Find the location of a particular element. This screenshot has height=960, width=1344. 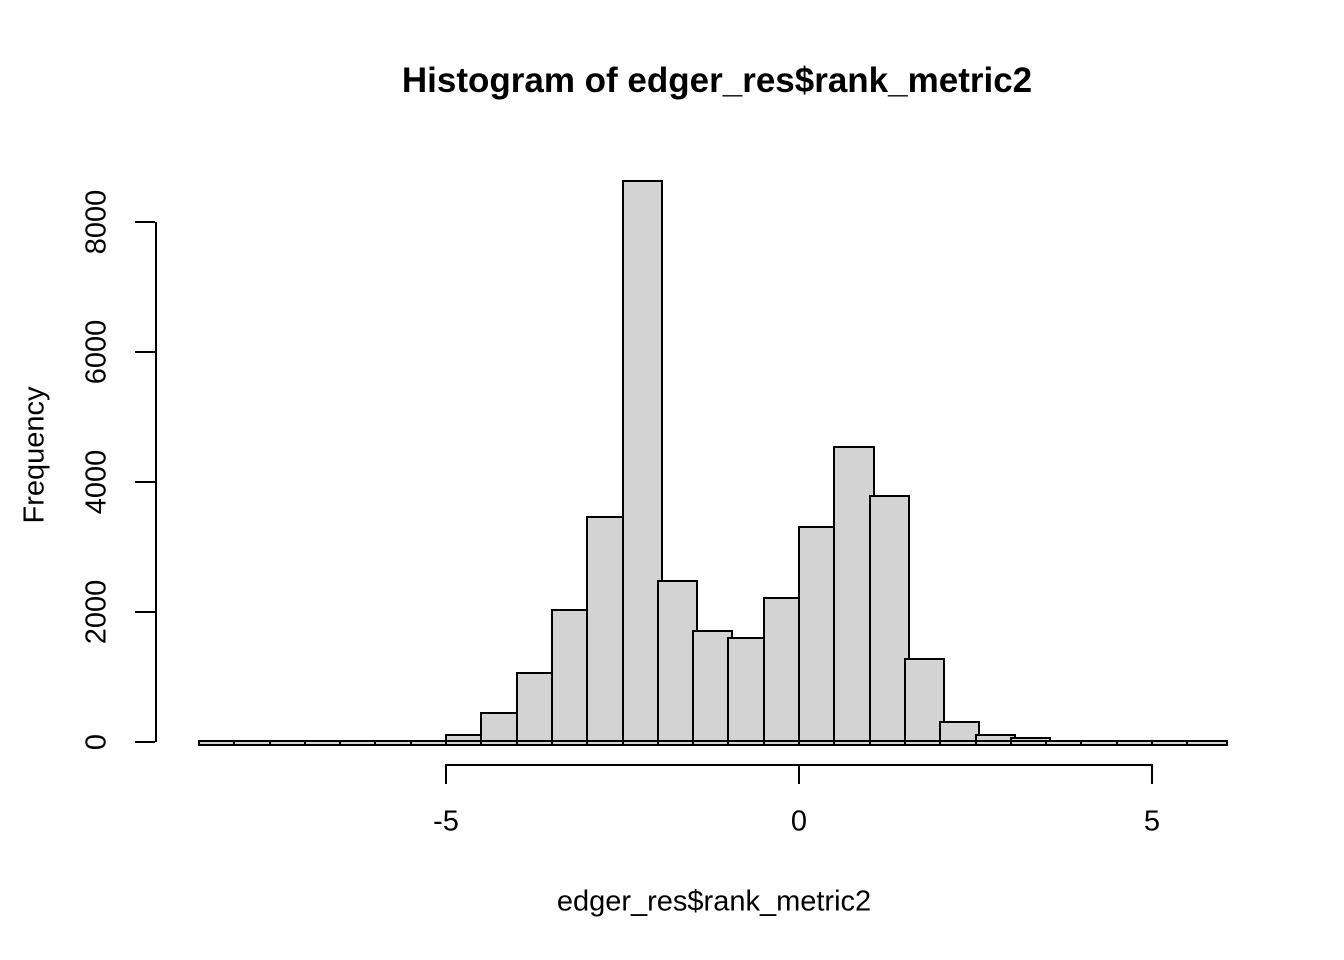

y-tick-label: 0 is located at coordinates (96, 742).